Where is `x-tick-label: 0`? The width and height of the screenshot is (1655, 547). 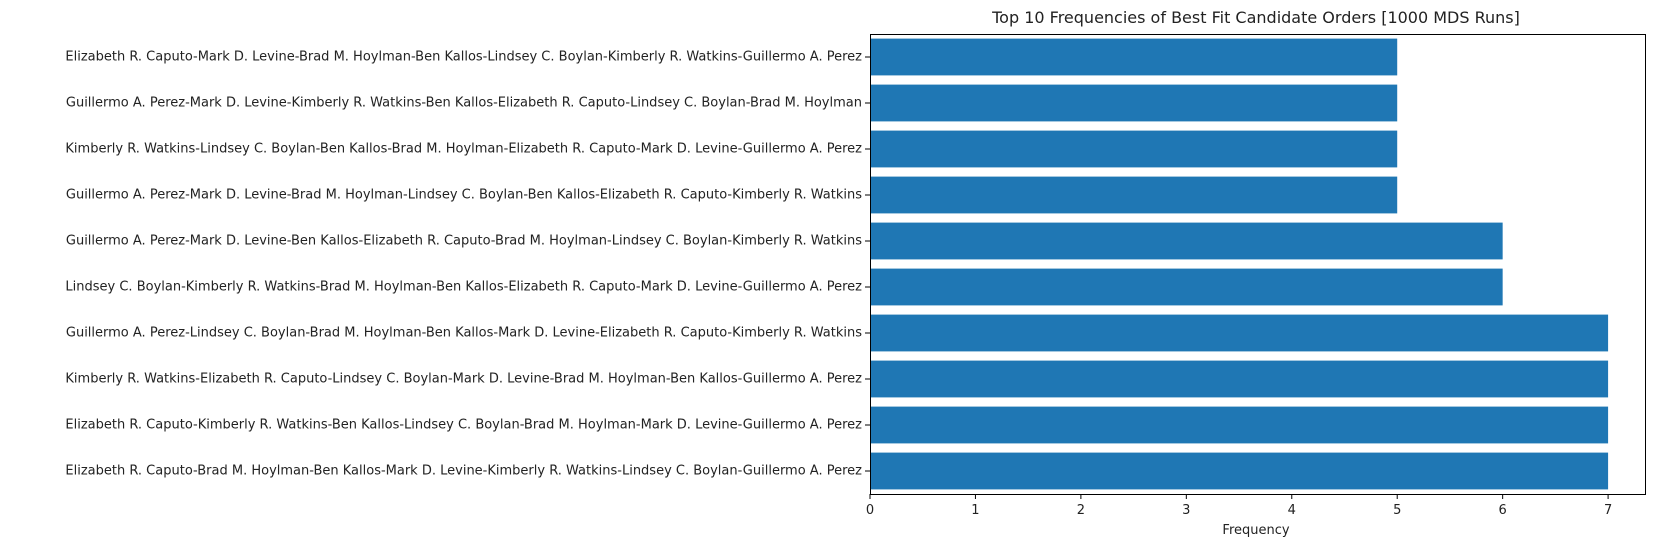
x-tick-label: 0 is located at coordinates (870, 510).